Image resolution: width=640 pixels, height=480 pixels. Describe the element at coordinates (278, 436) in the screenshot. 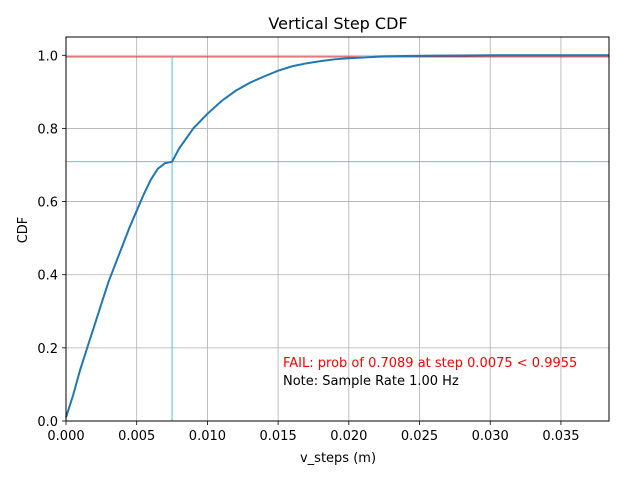

I see `x-tick-label: 0.015` at that location.